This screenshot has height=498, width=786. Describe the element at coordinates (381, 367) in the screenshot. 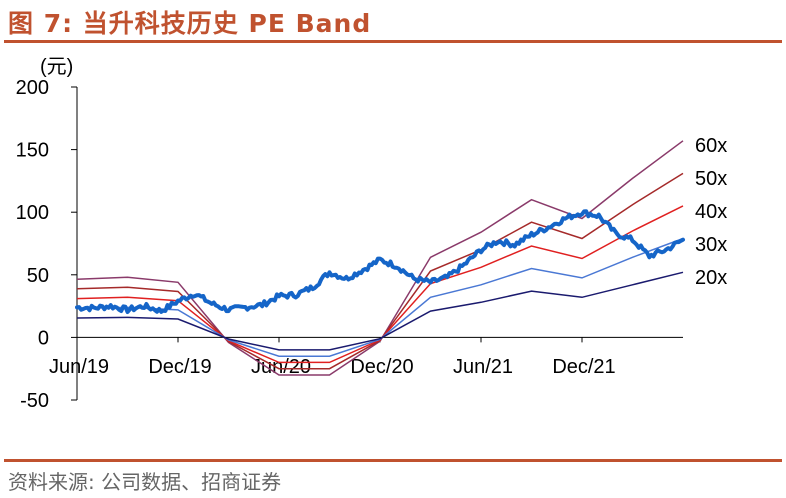

I see `x-tick-label: Dec/20` at that location.